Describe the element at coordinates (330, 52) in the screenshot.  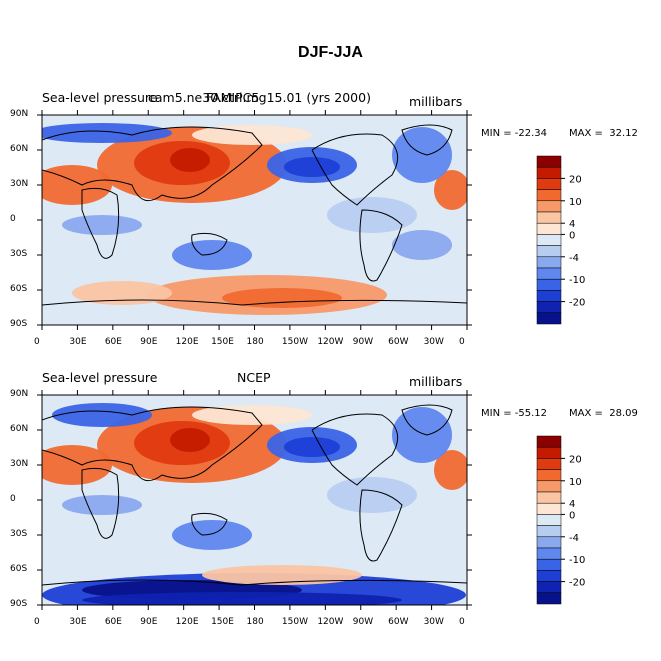
I see `figure-title: DJF-JJA` at that location.